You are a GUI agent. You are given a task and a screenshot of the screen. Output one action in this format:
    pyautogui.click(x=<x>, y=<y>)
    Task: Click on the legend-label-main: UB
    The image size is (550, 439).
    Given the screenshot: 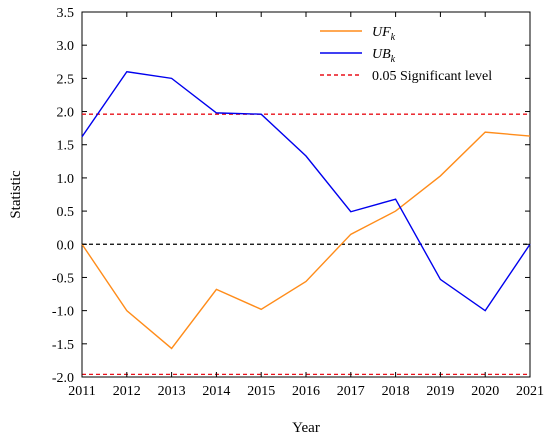 What is the action you would take?
    pyautogui.click(x=381, y=54)
    